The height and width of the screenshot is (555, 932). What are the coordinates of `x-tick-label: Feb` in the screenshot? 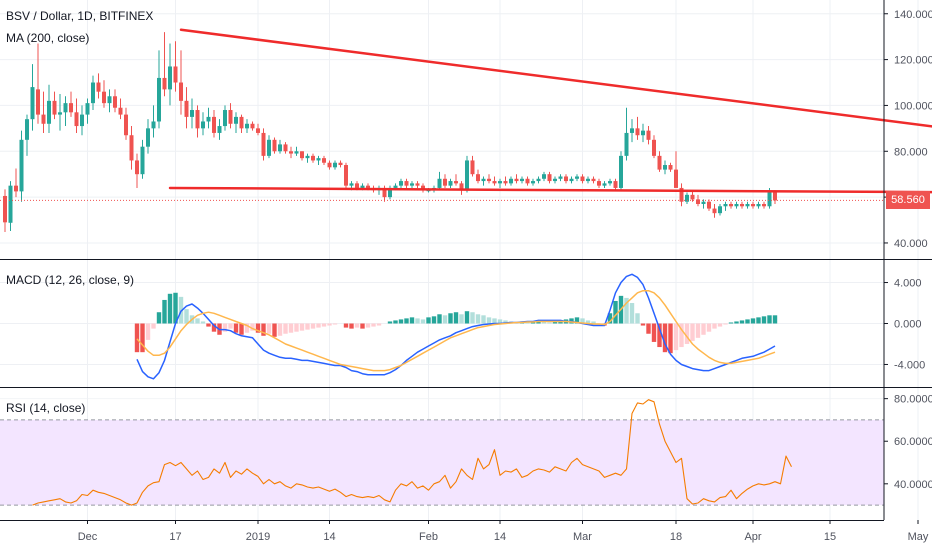 It's located at (428, 537).